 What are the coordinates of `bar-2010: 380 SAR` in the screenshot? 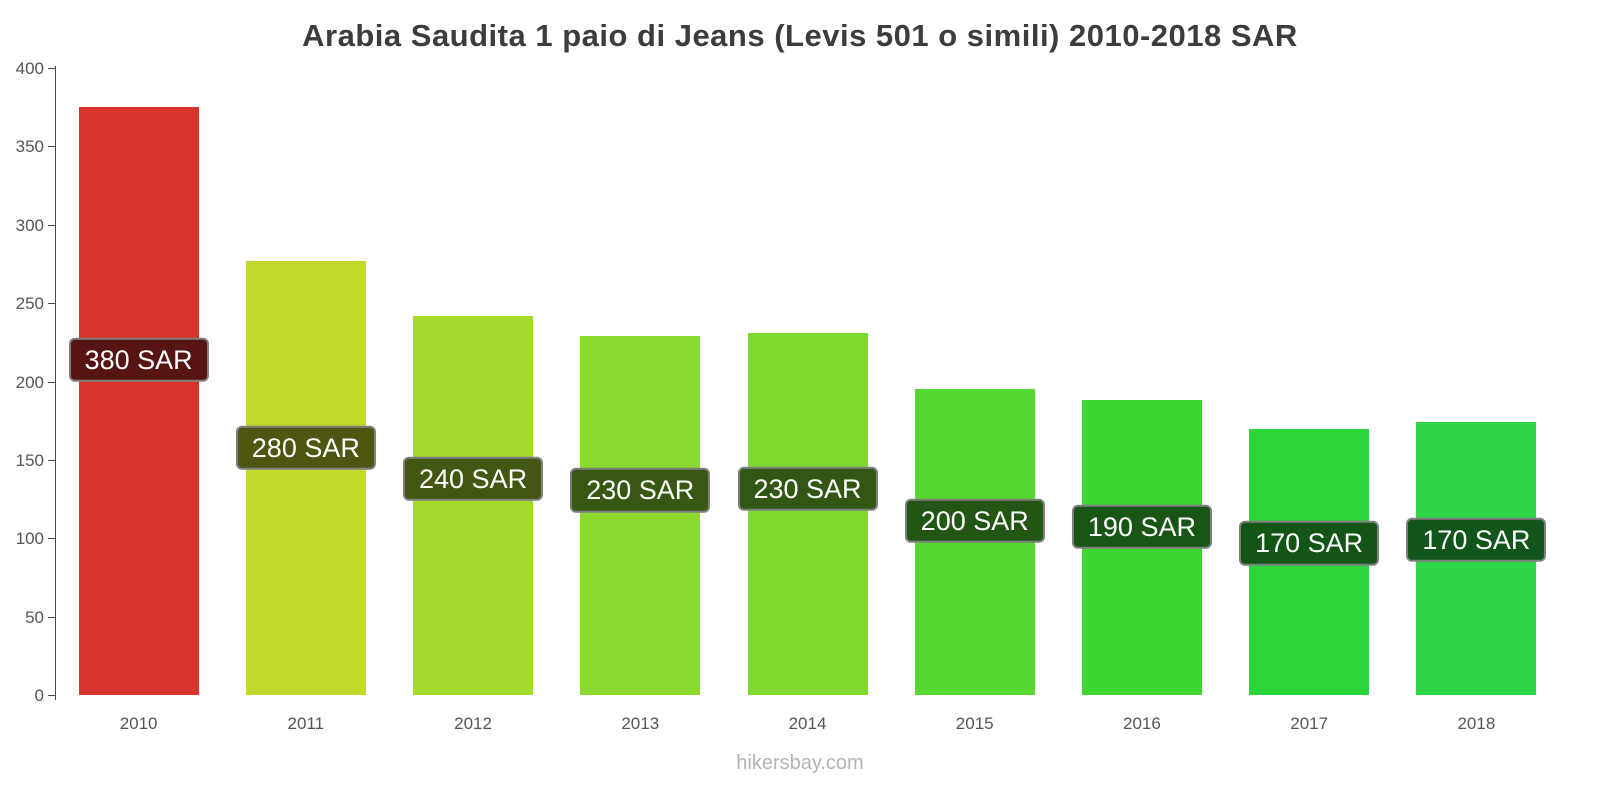 It's located at (138, 401).